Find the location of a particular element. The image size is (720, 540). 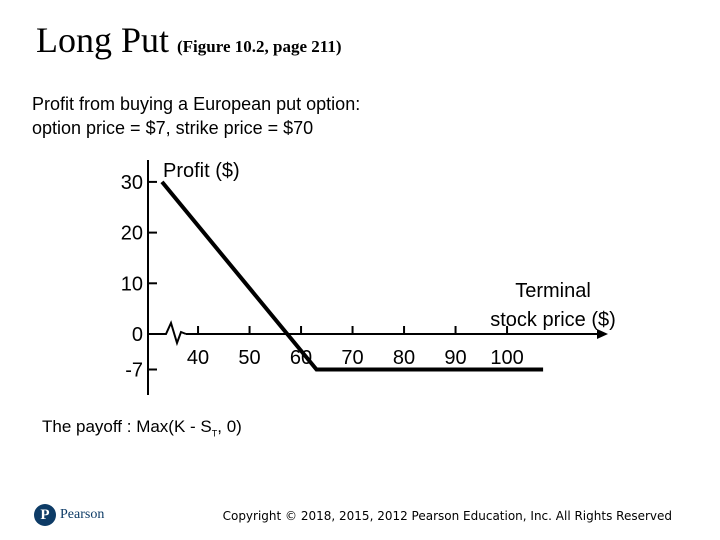

y-tick-label-20: 20 is located at coordinates (132, 234).